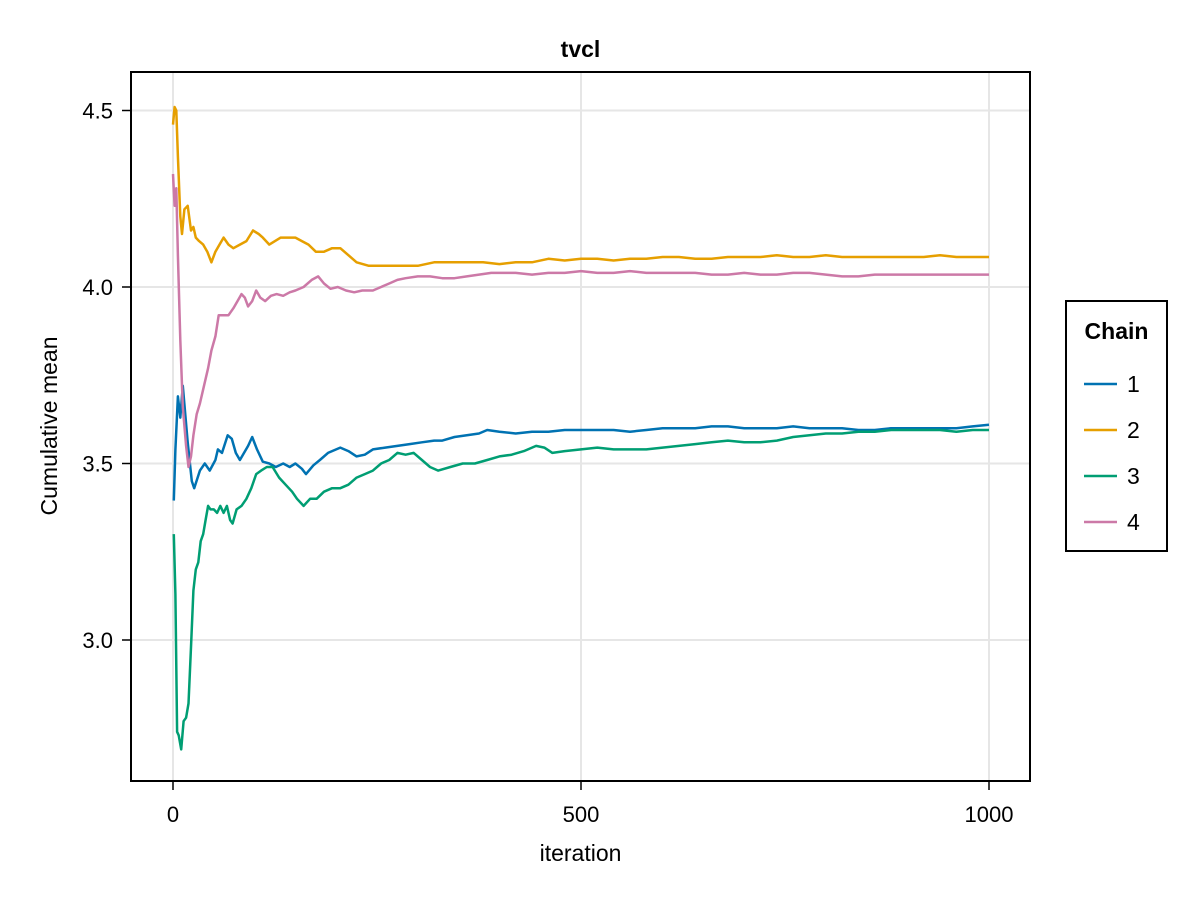 The width and height of the screenshot is (1200, 900). What do you see at coordinates (97, 640) in the screenshot?
I see `y-tick-label: 3.0` at bounding box center [97, 640].